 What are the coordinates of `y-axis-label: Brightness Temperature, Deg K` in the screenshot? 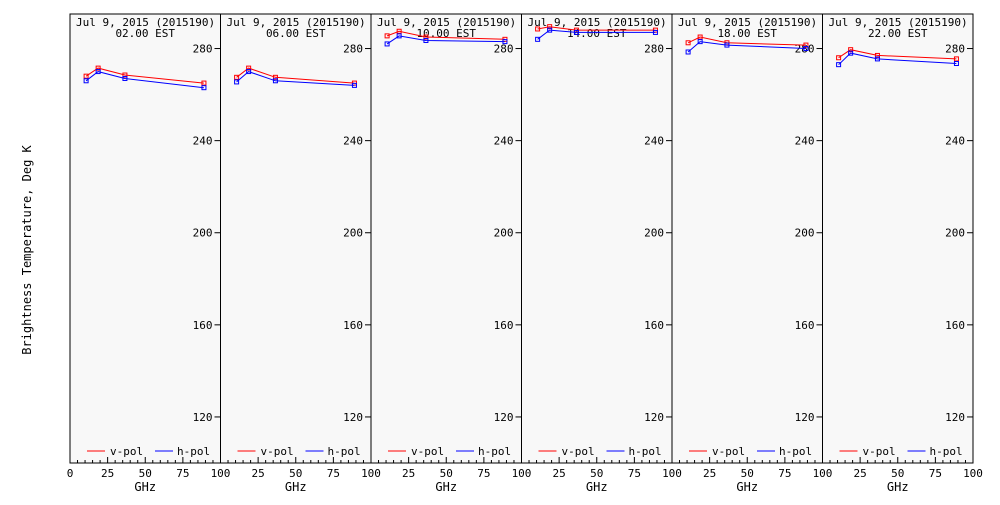 It's located at (27, 249).